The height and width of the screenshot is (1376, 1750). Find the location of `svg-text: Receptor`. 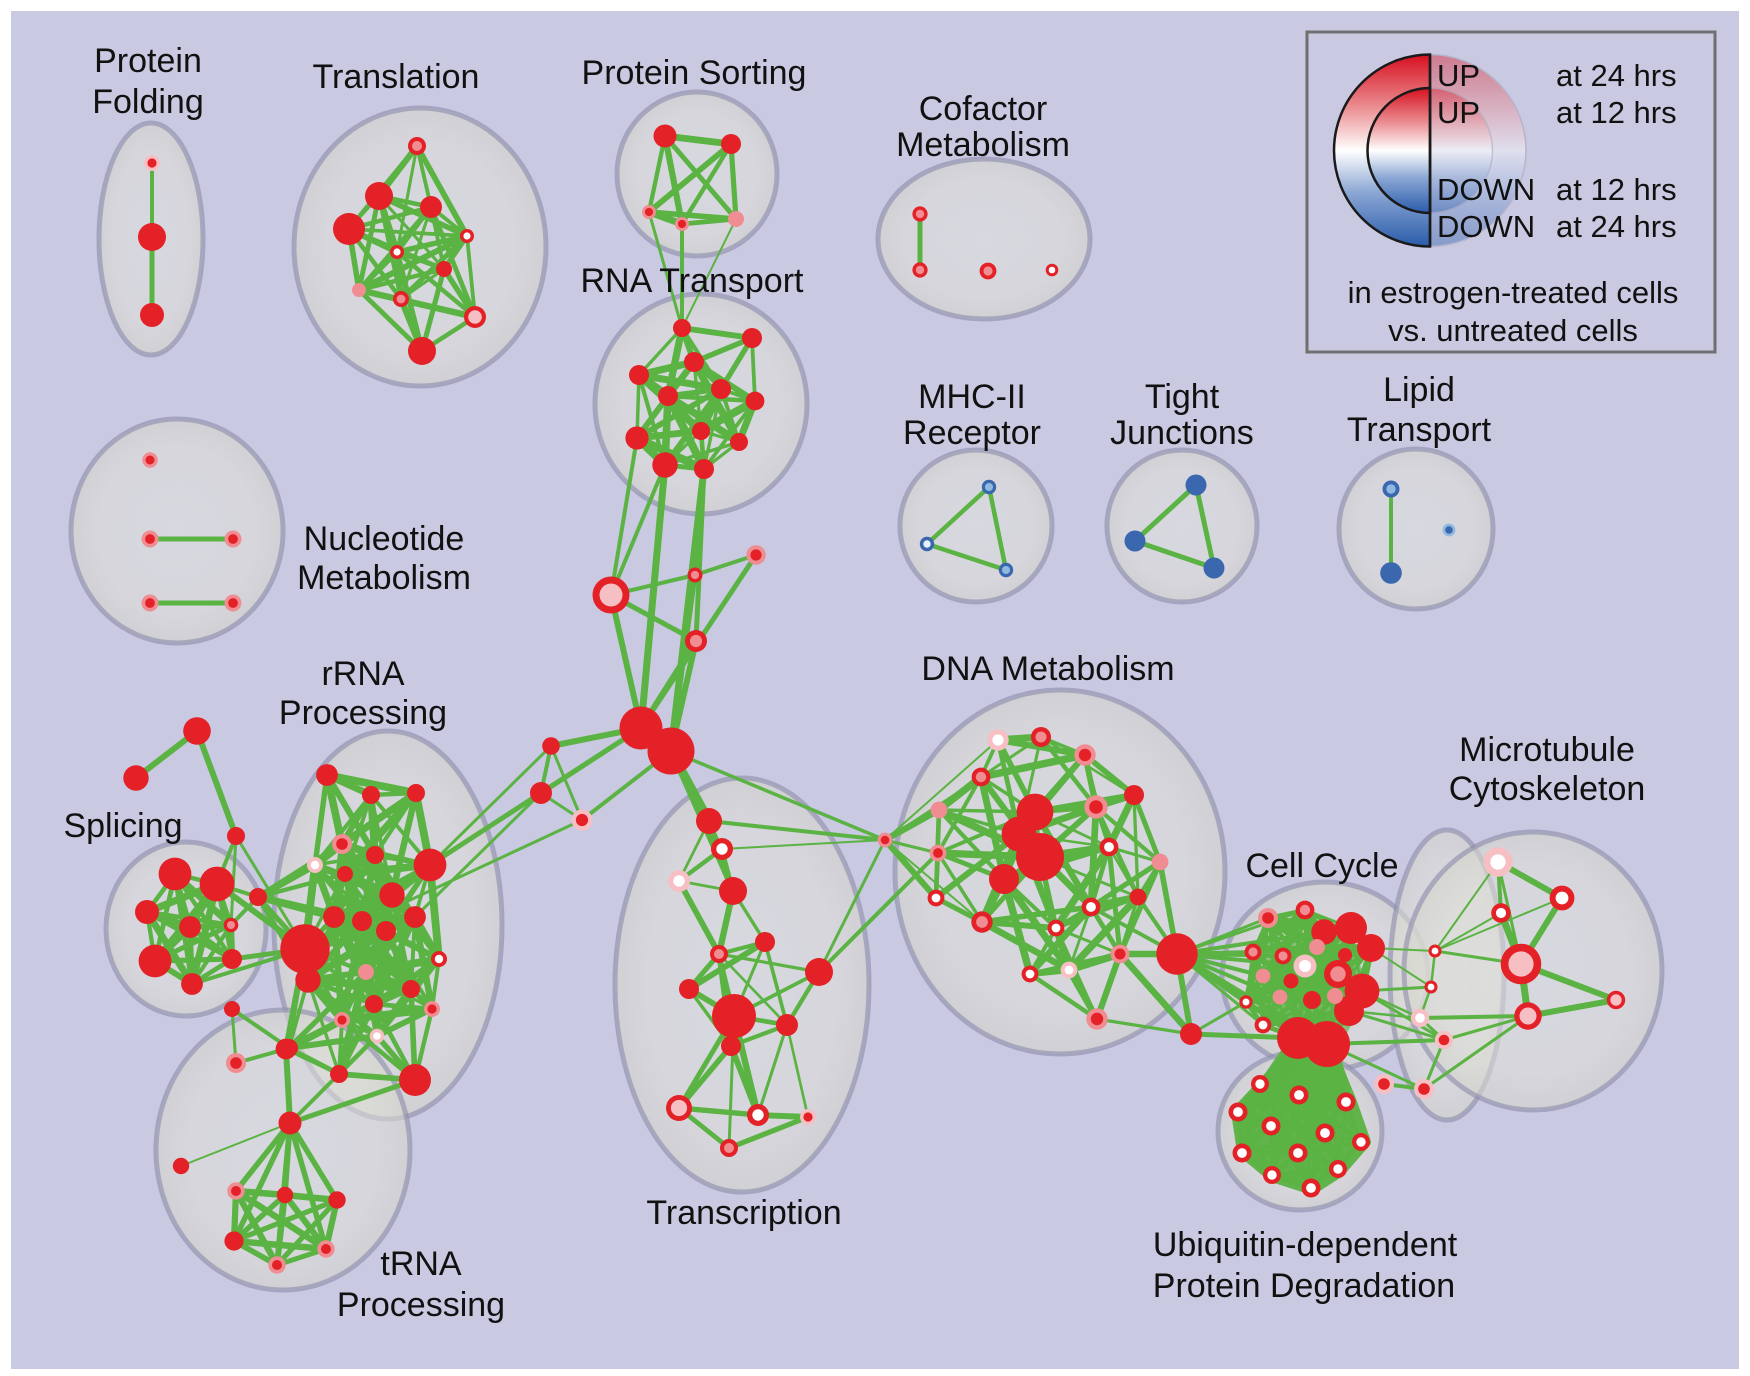

svg-text: Receptor is located at coordinates (972, 433).